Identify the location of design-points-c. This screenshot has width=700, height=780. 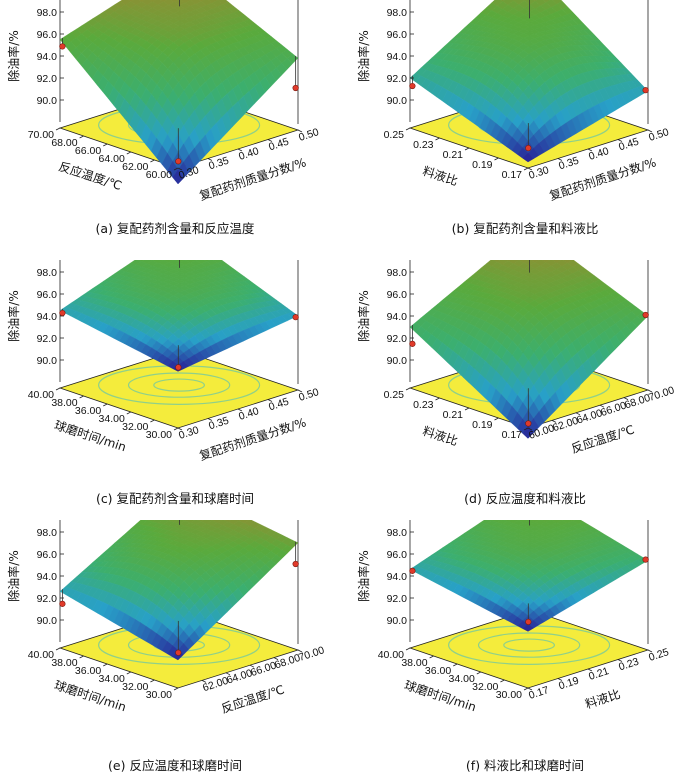
(179, 315).